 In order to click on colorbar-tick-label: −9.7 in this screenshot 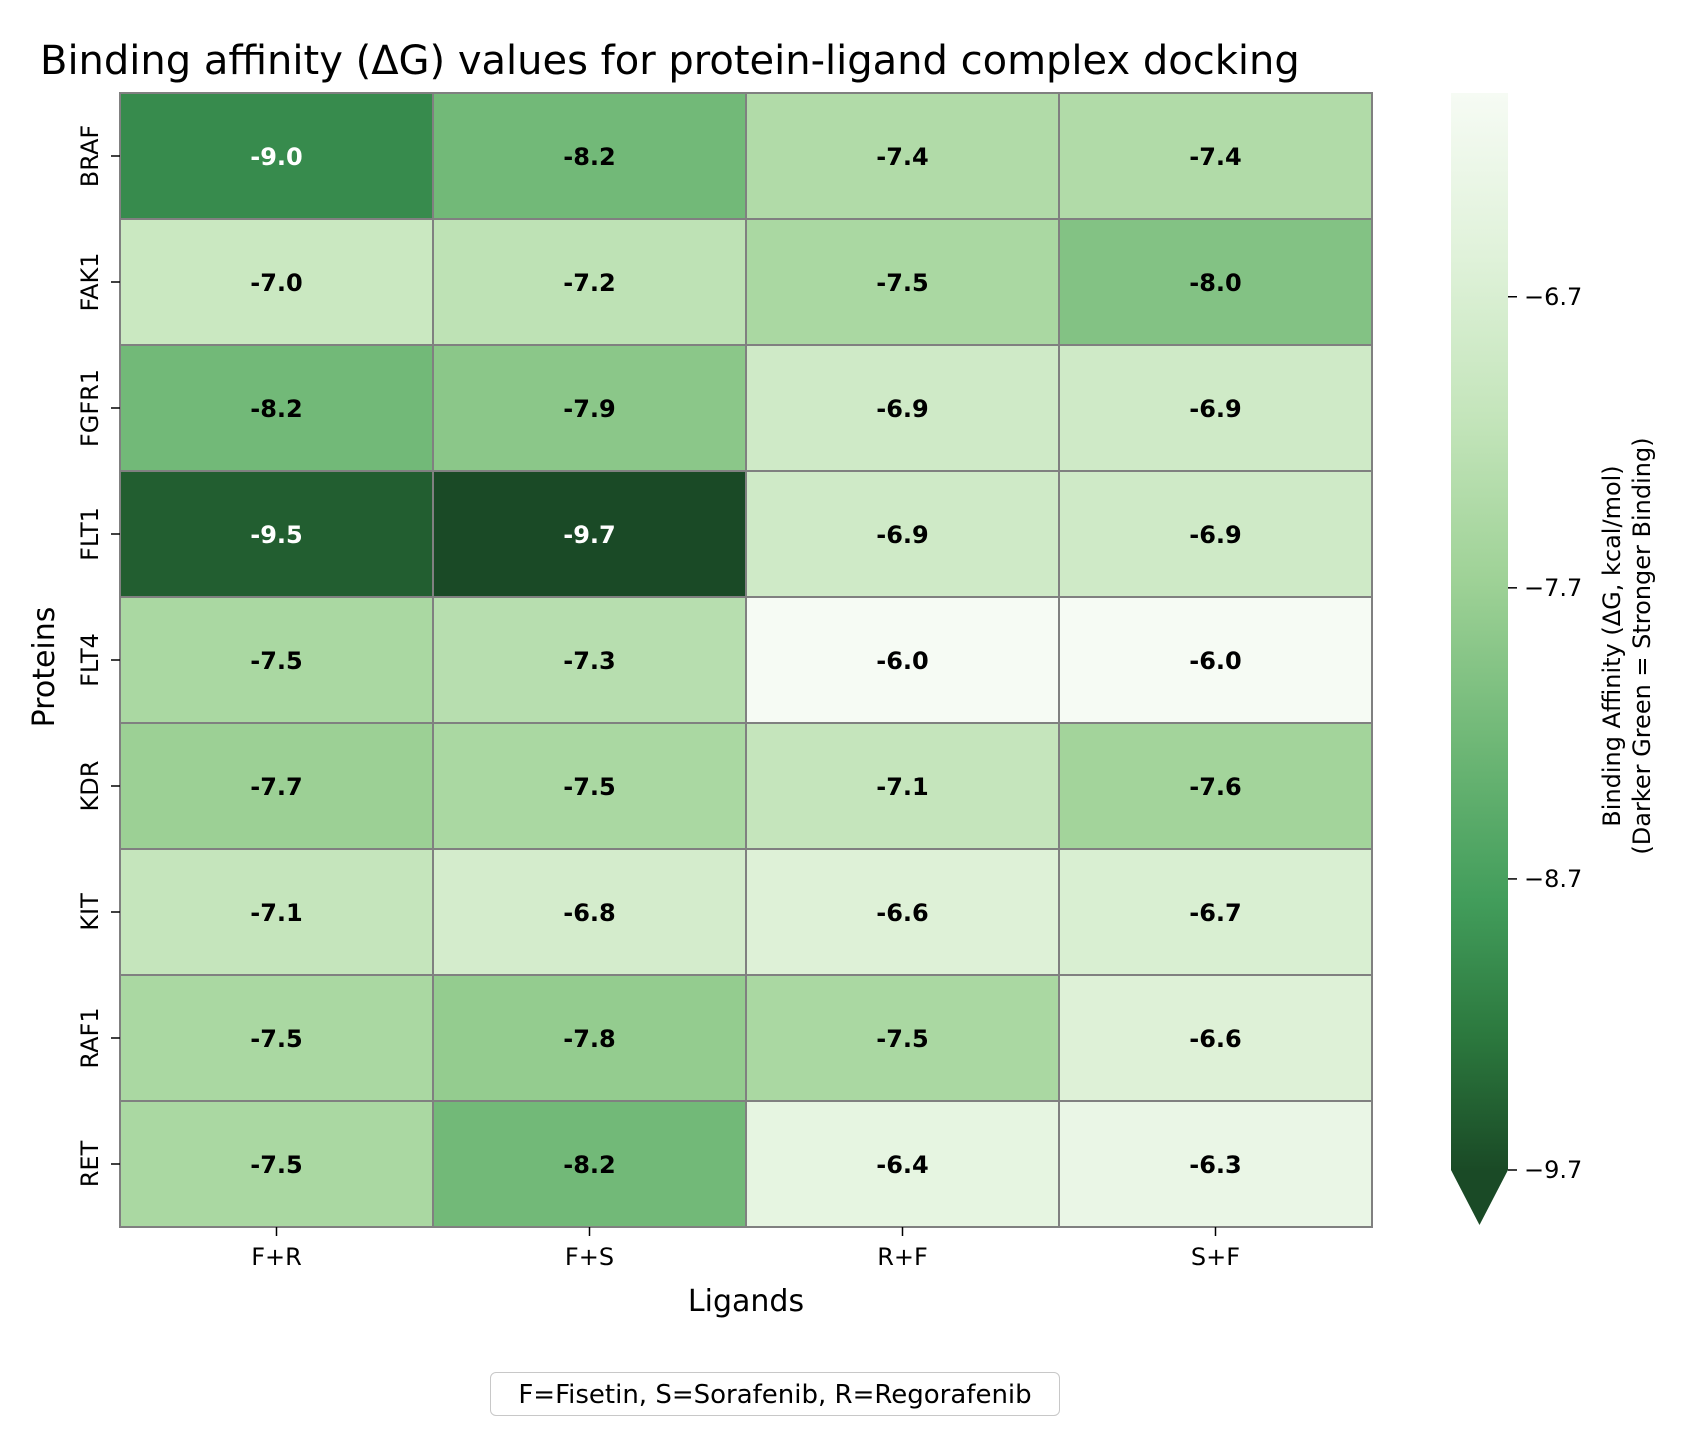, I will do `click(1553, 1170)`.